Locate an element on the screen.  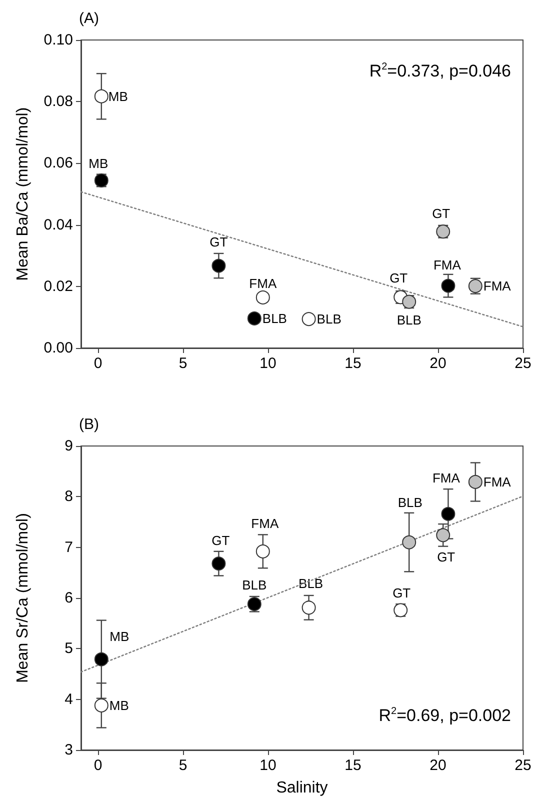
y-tick-label: 0.10 is located at coordinates (58, 40).